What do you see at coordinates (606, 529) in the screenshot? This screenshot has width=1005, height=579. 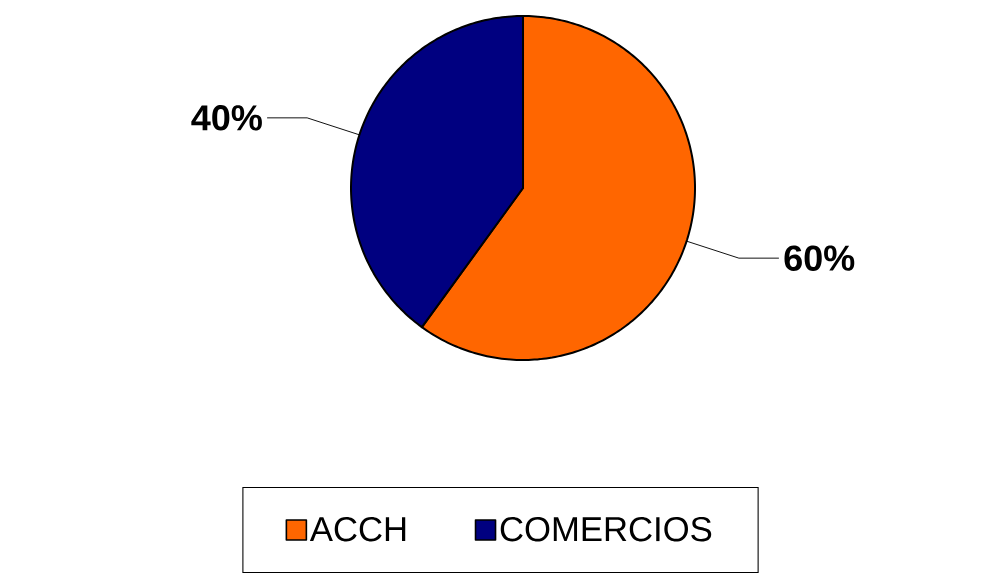 I see `legend-label: COMERCIOS` at bounding box center [606, 529].